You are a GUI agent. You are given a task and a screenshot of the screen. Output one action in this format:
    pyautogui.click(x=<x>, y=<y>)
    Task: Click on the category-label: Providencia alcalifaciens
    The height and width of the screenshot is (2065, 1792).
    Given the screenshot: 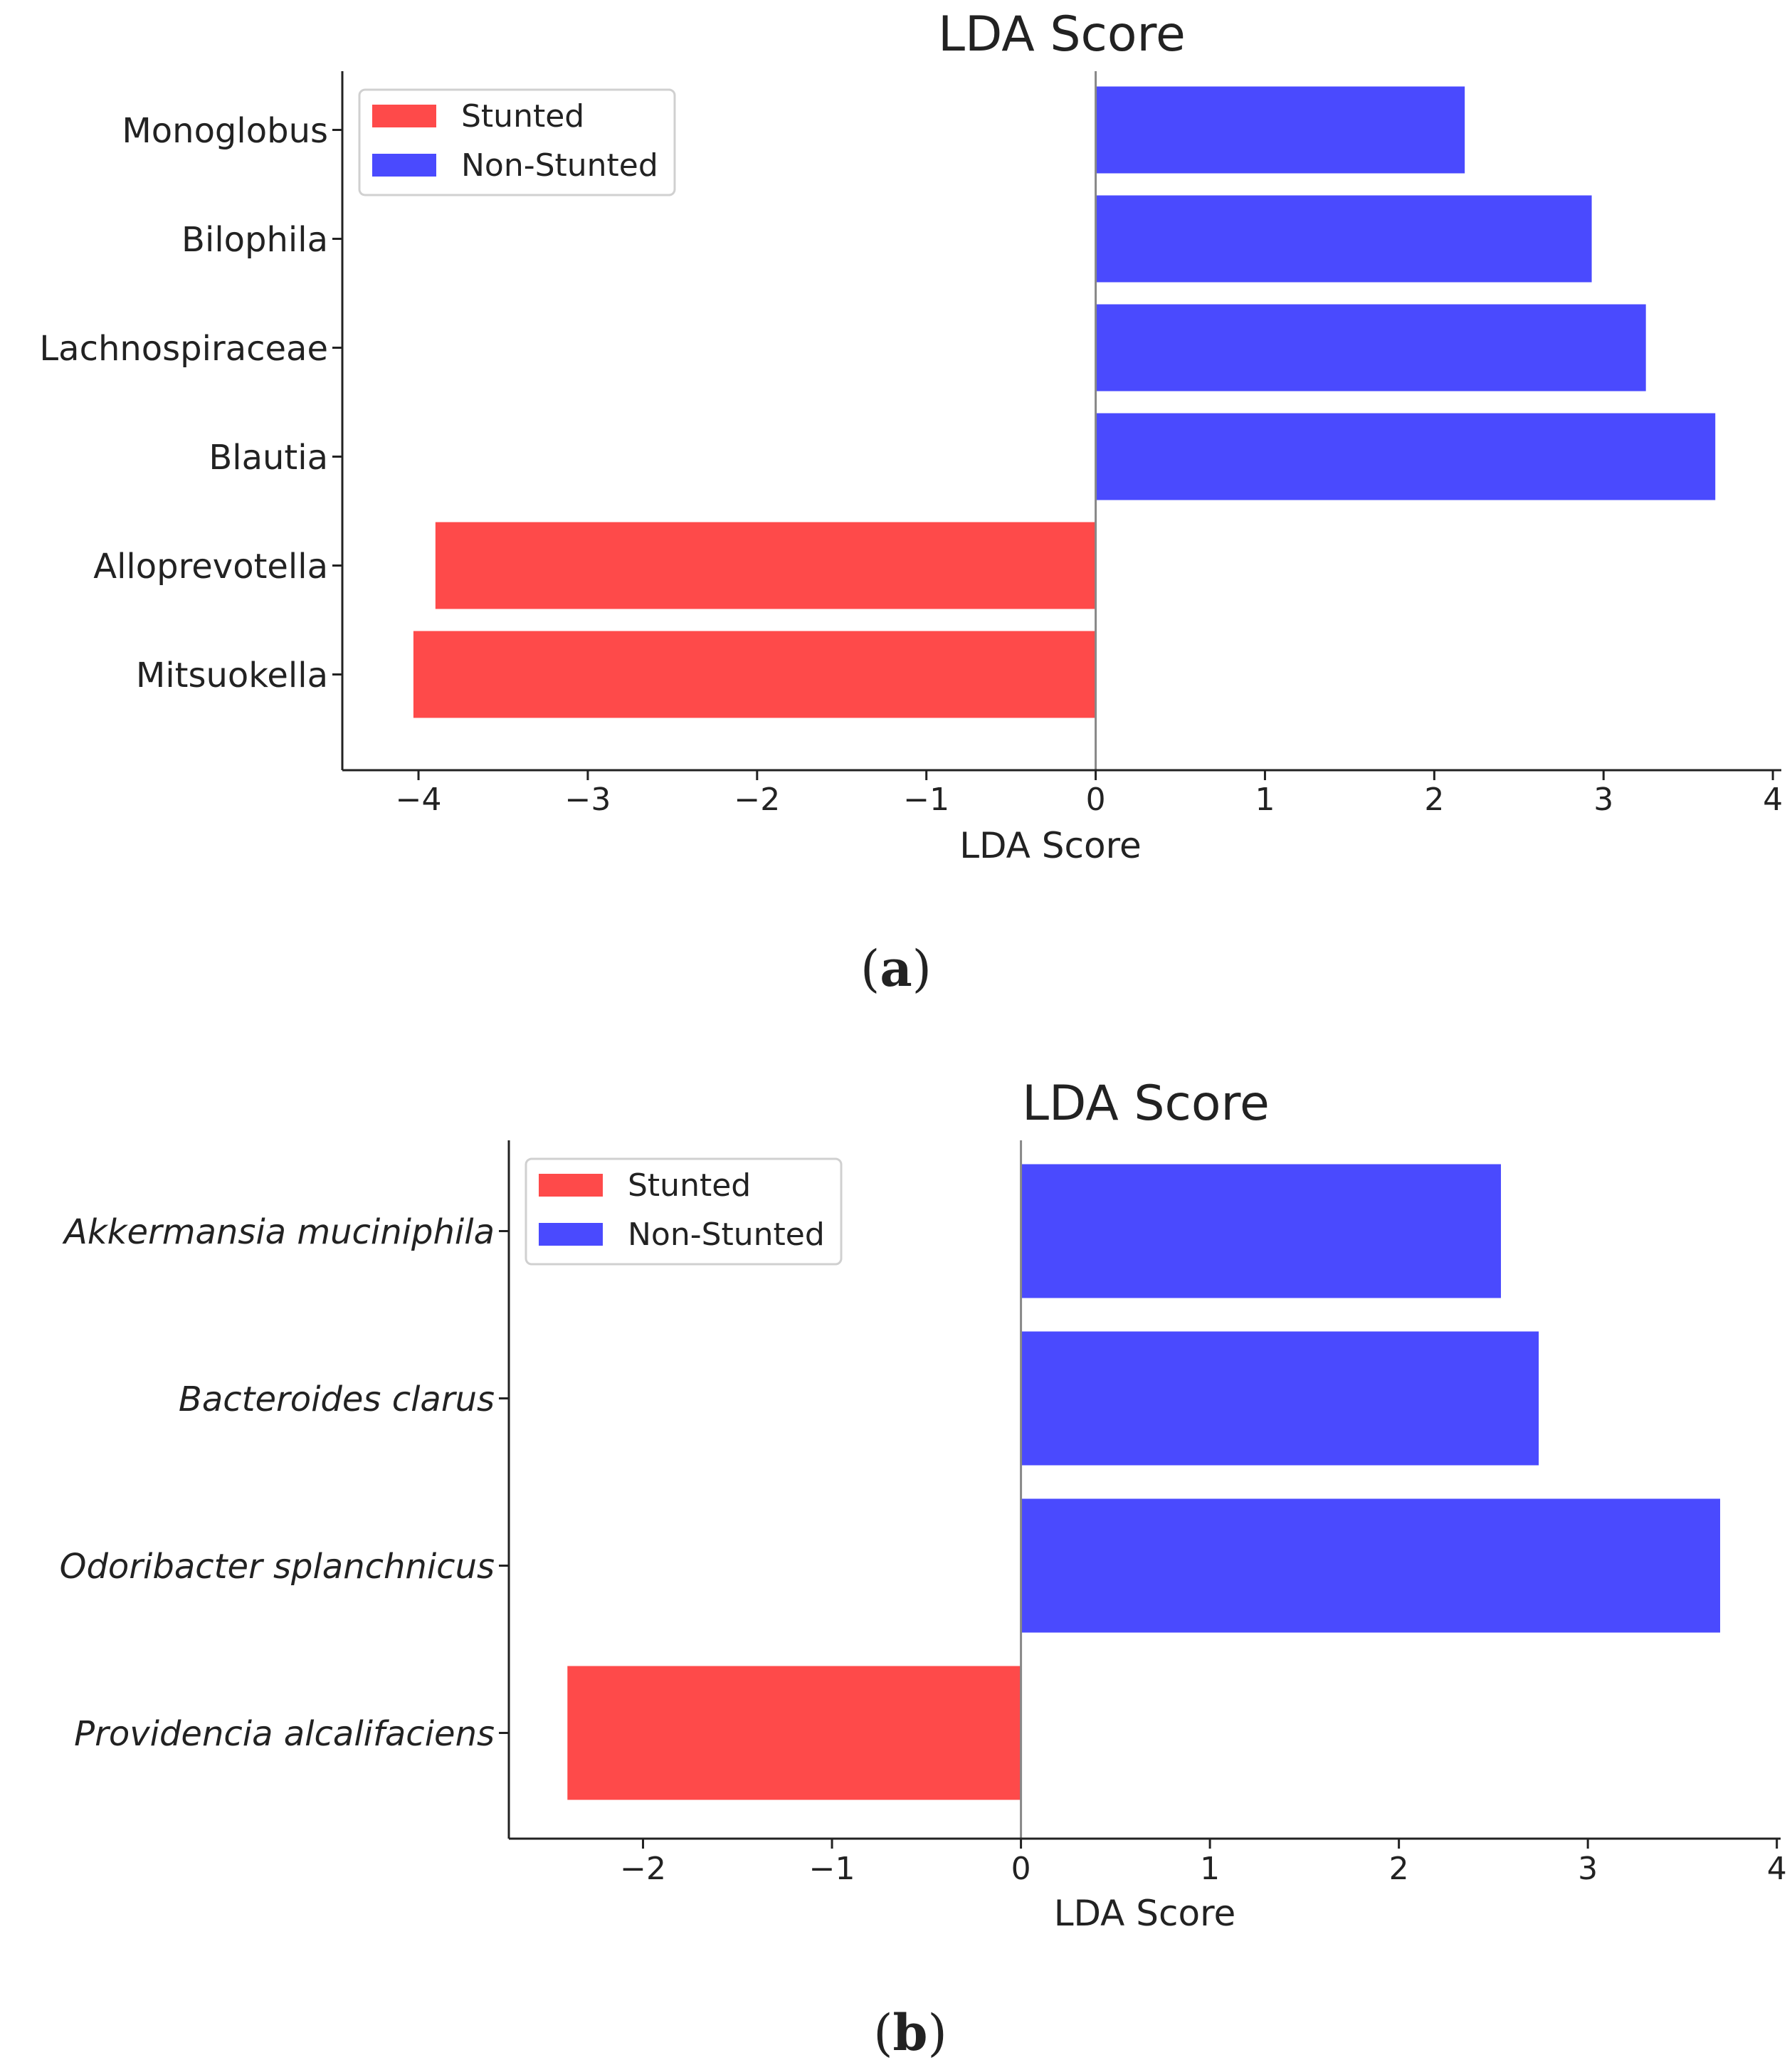 What is the action you would take?
    pyautogui.click(x=284, y=1734)
    